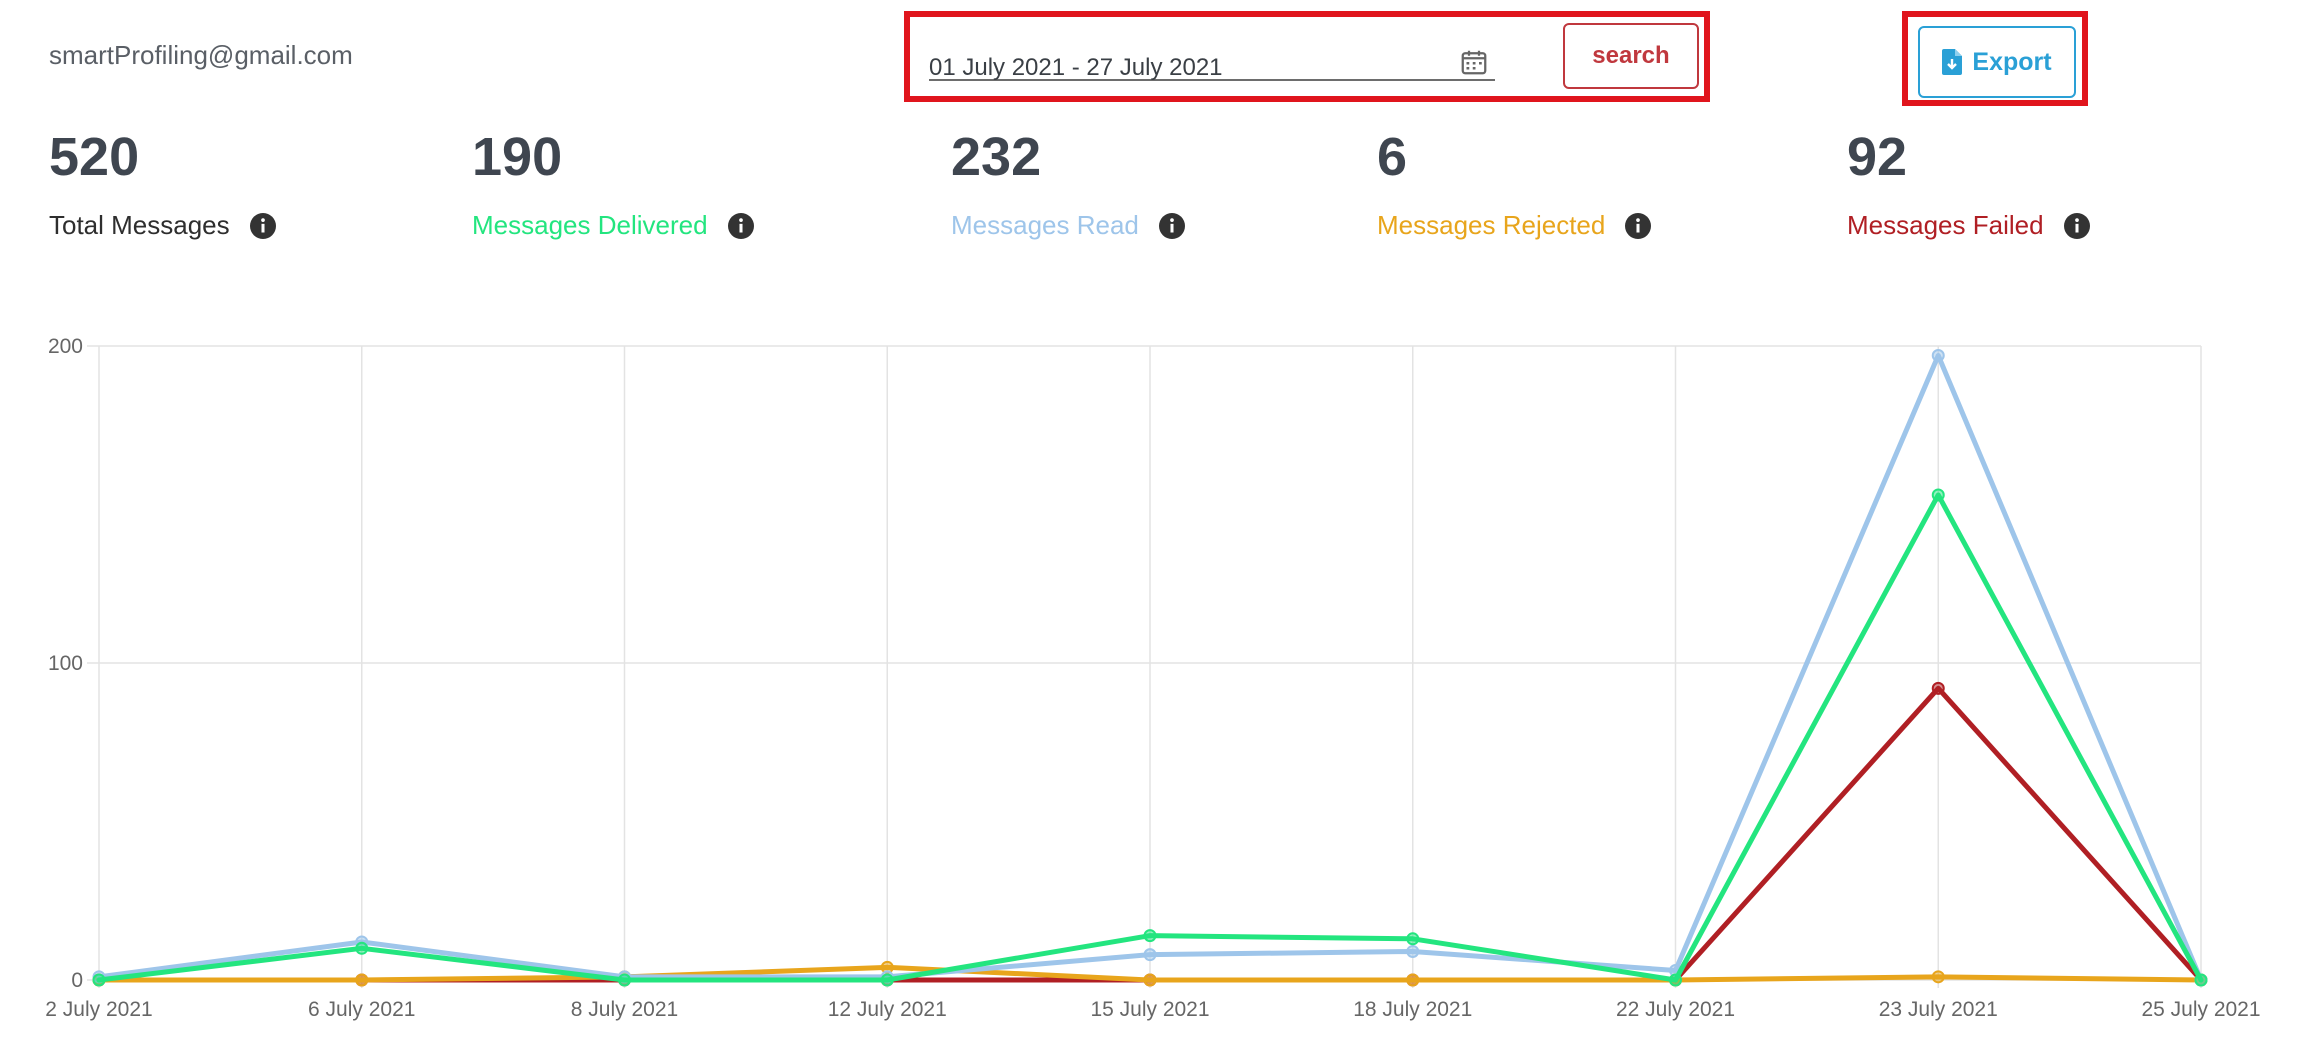 The width and height of the screenshot is (2304, 1038). I want to click on x-tick-label: 25 July 2021, so click(2200, 1009).